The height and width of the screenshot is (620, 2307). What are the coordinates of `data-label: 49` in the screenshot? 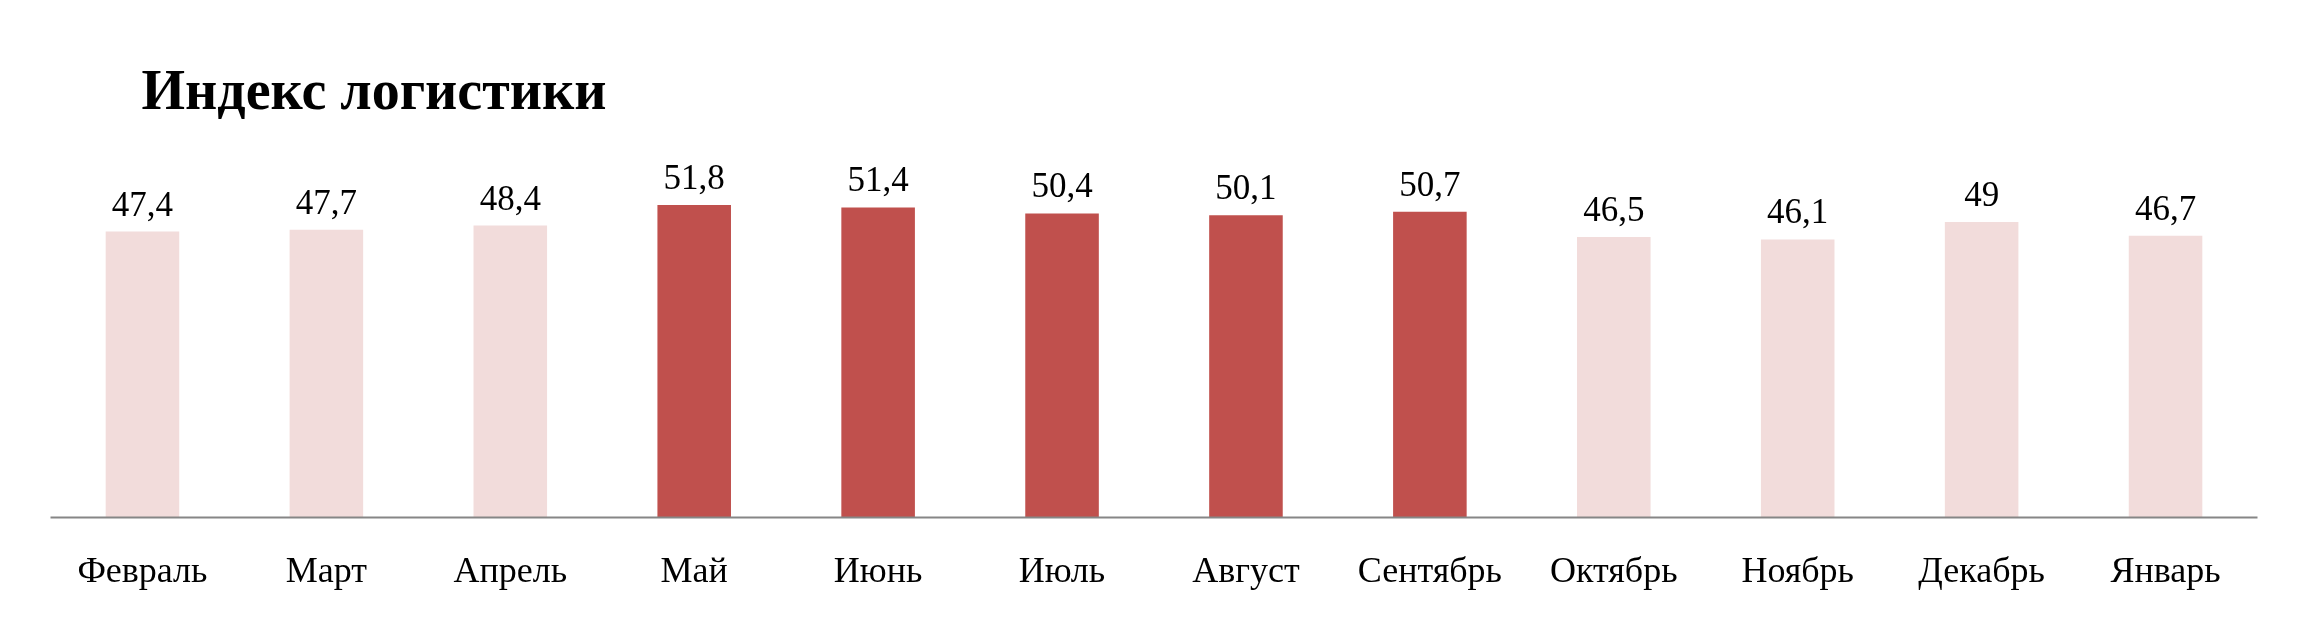 It's located at (1982, 194).